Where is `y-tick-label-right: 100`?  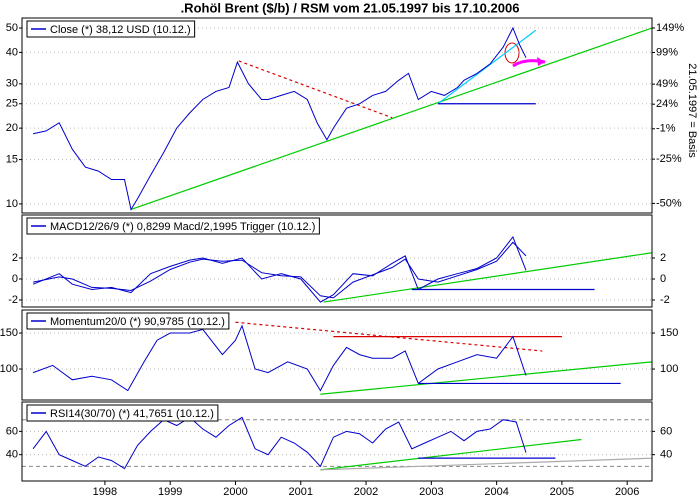 y-tick-label-right: 100 is located at coordinates (669, 369).